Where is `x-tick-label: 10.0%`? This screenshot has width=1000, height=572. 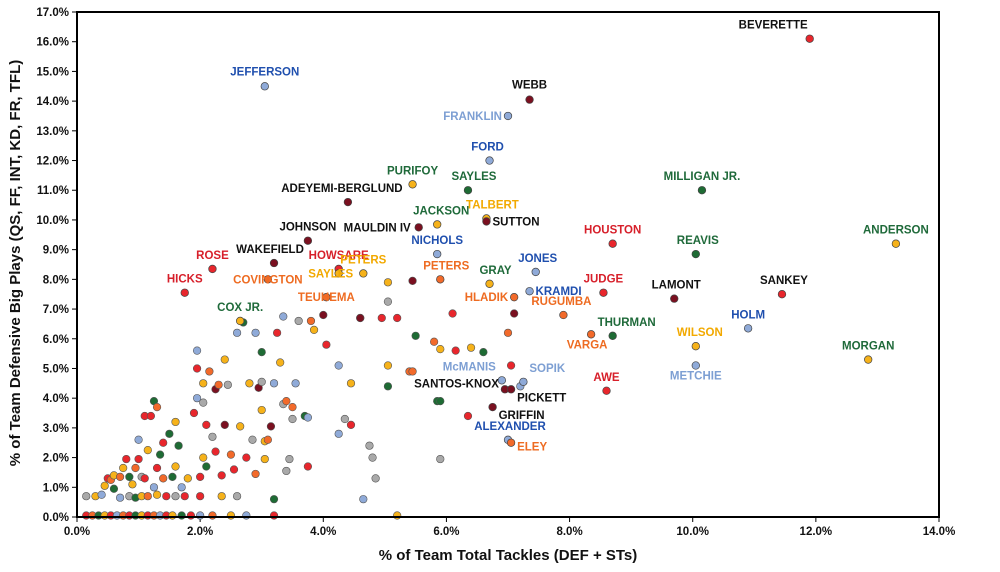 x-tick-label: 10.0% is located at coordinates (692, 532).